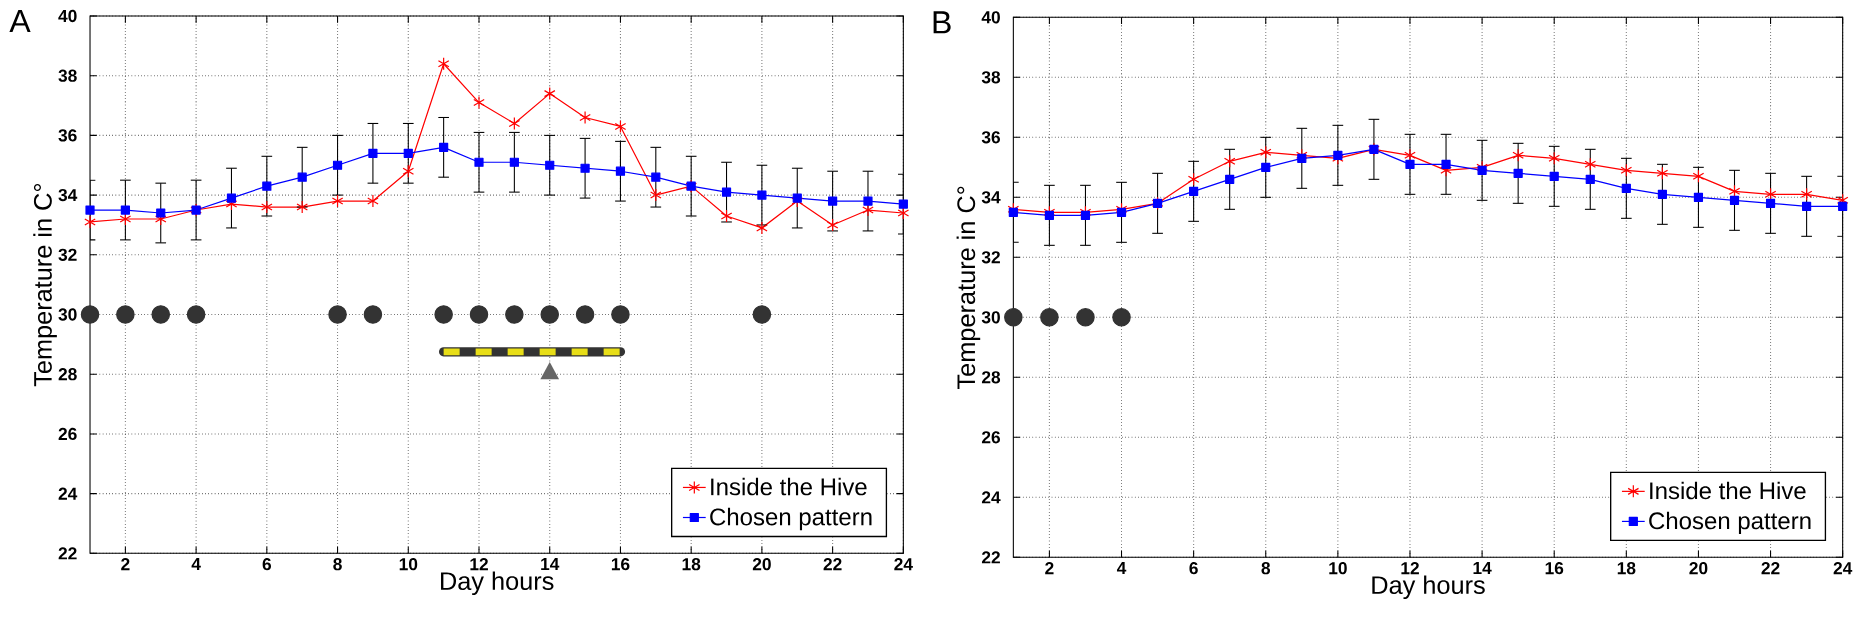 This screenshot has height=624, width=1862. What do you see at coordinates (942, 22) in the screenshot?
I see `chart-title: B` at bounding box center [942, 22].